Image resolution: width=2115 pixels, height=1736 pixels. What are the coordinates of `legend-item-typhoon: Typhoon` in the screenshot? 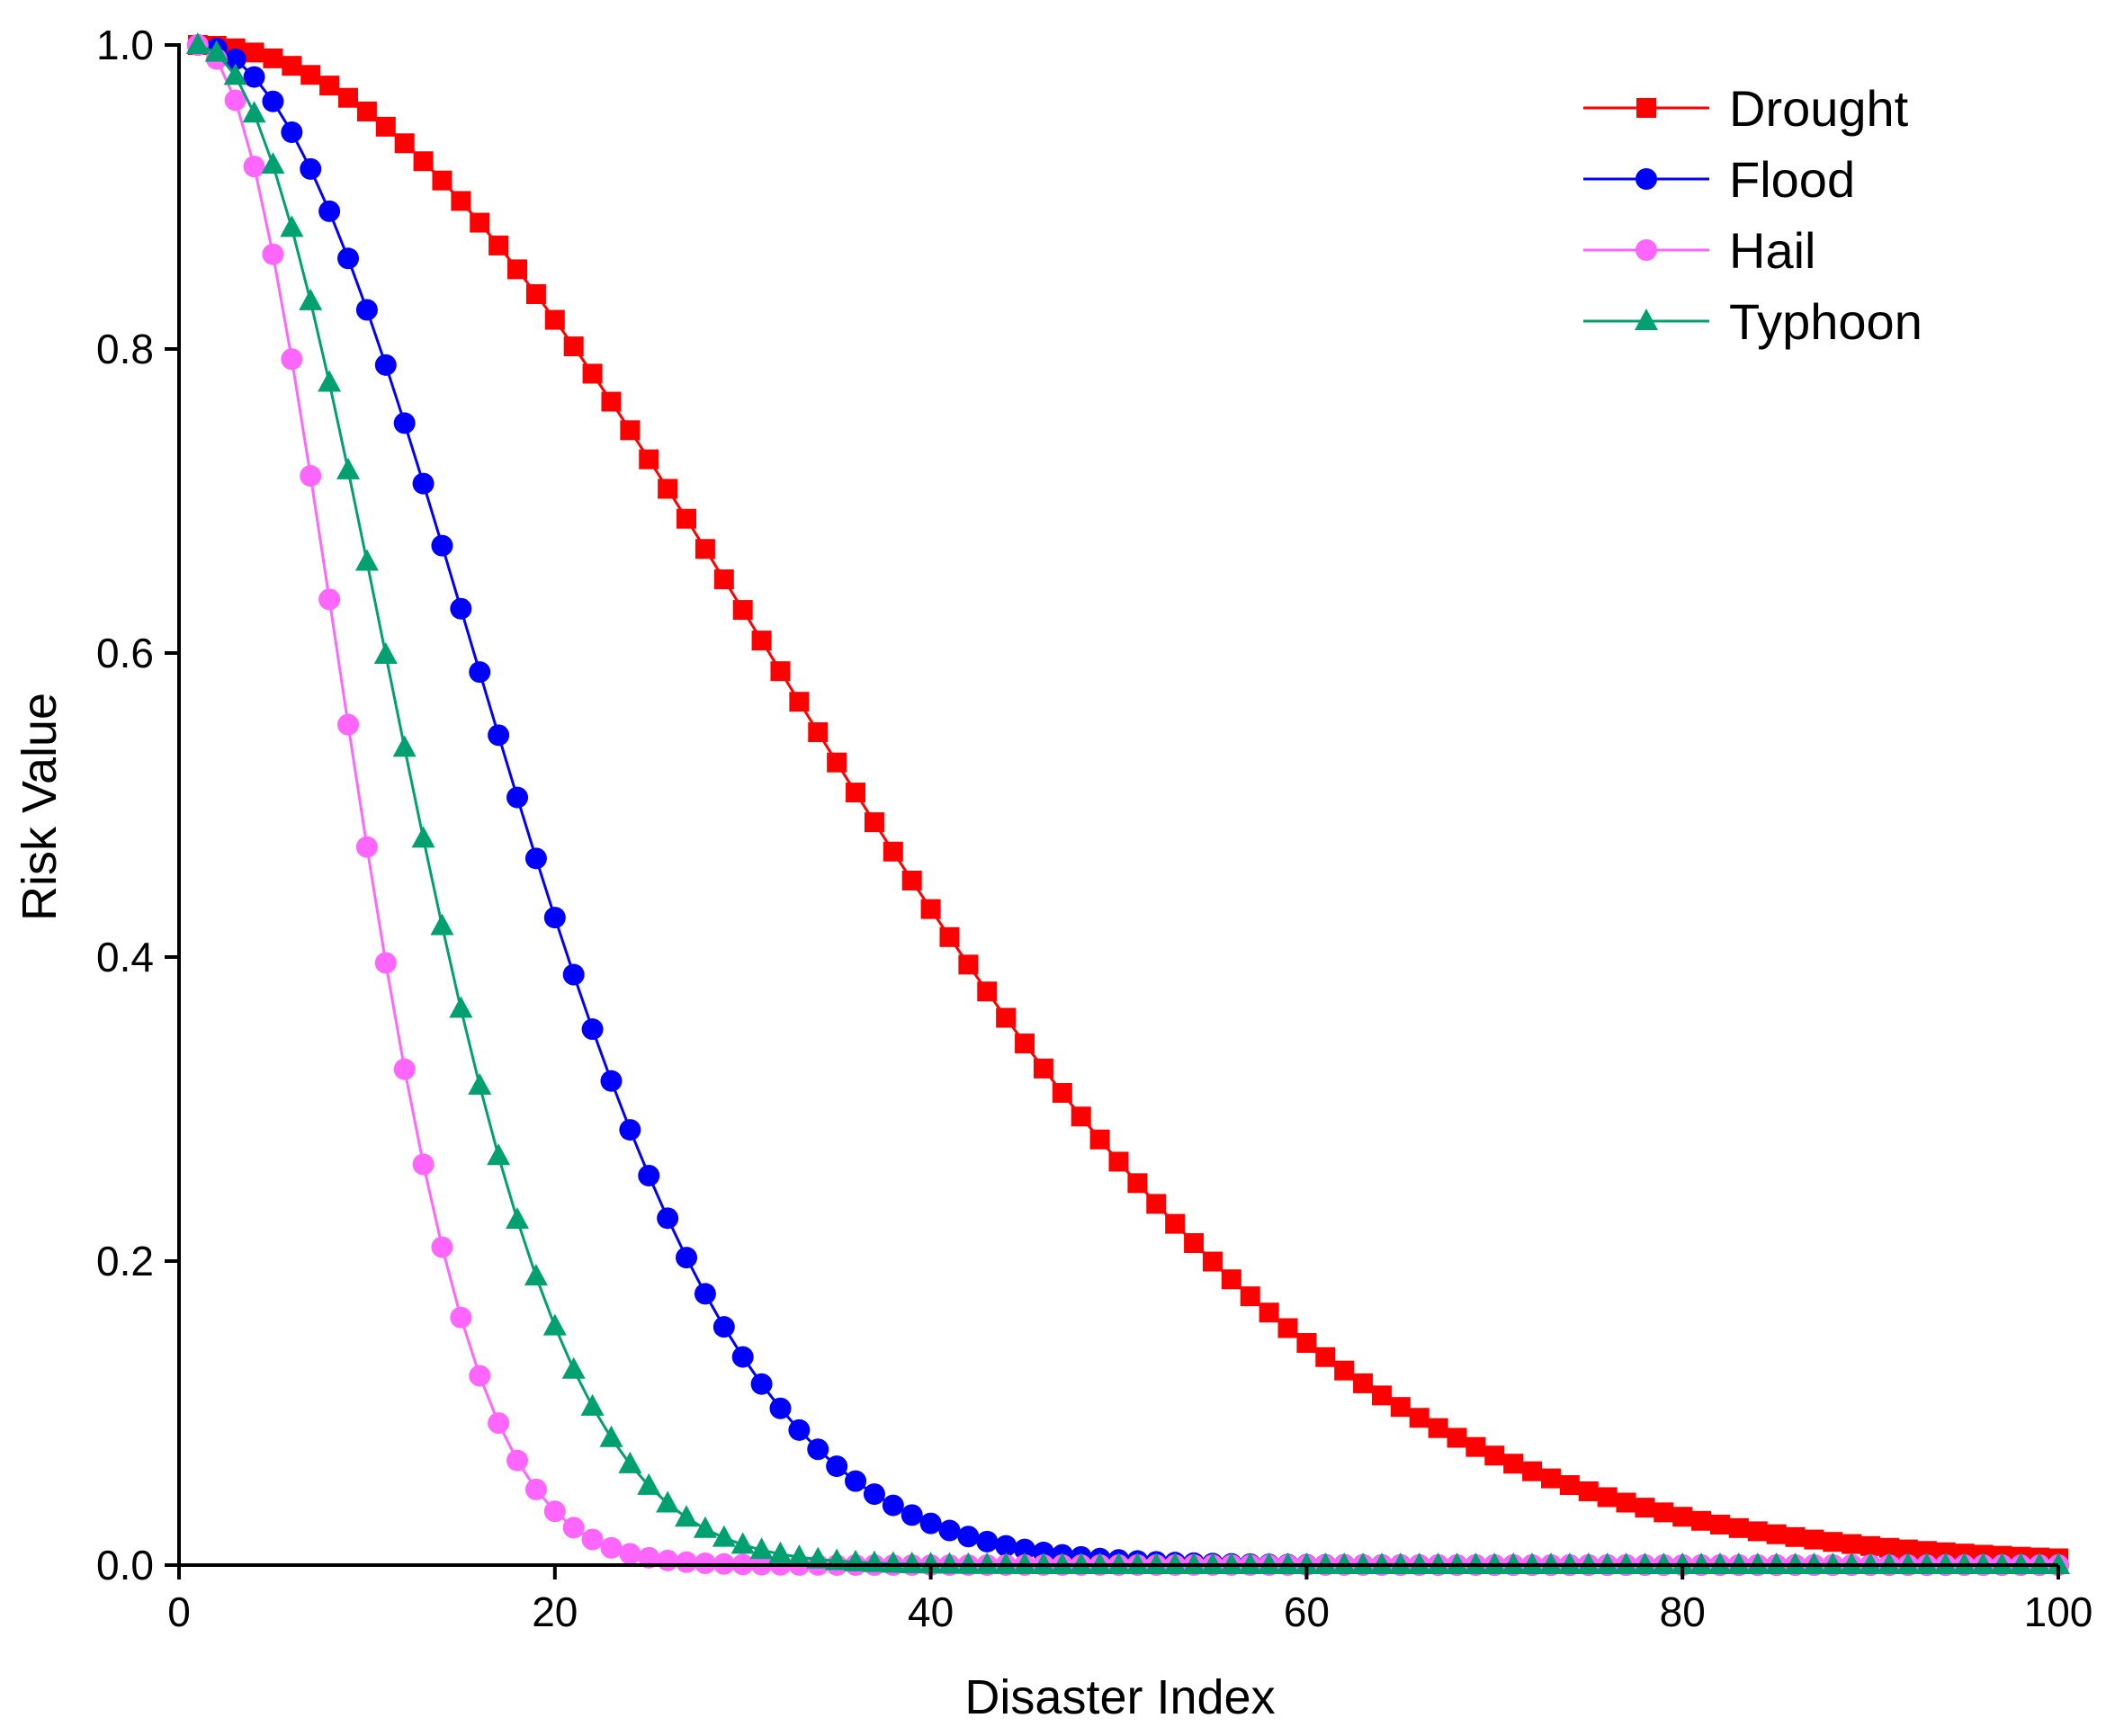 It's located at (1752, 321).